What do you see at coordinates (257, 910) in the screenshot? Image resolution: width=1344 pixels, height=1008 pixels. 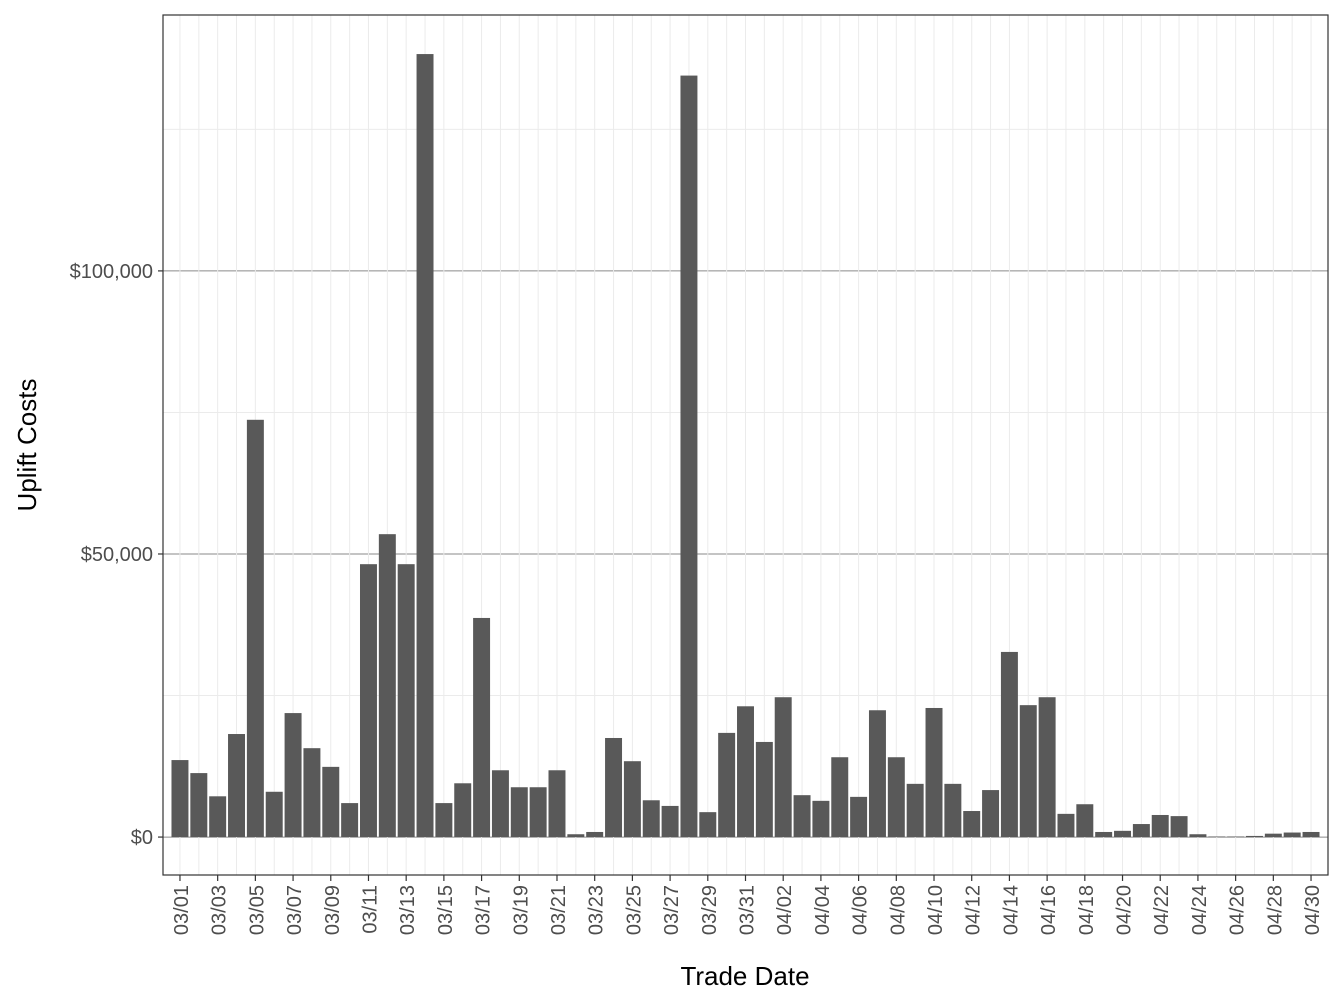 I see `x-tick-label: 03/05` at bounding box center [257, 910].